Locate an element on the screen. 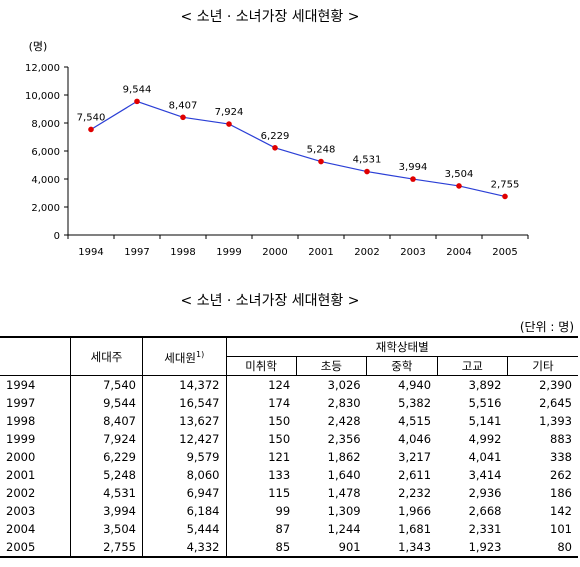 The width and height of the screenshot is (580, 567). data-label: 3,994 is located at coordinates (413, 167).